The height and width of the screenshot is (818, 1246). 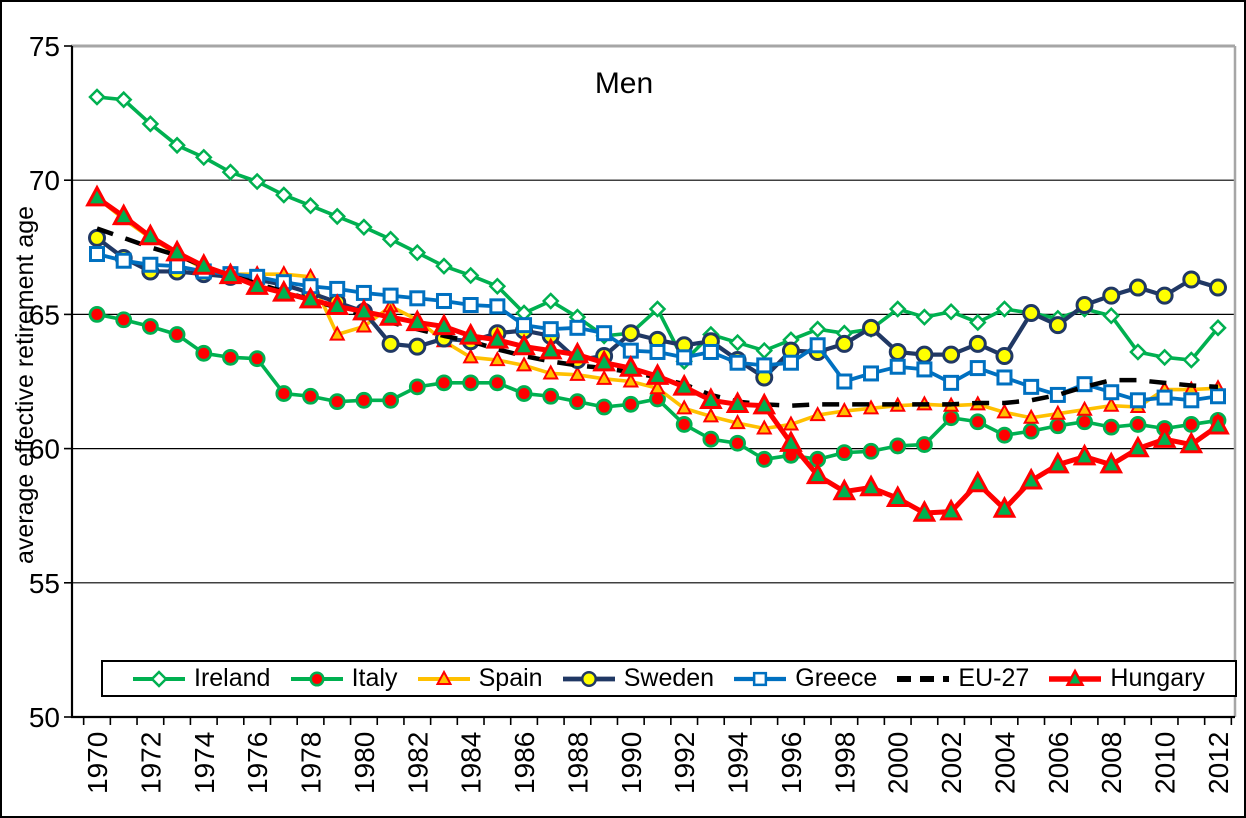 I want to click on legend-marker-circle-icon, so click(x=588, y=678).